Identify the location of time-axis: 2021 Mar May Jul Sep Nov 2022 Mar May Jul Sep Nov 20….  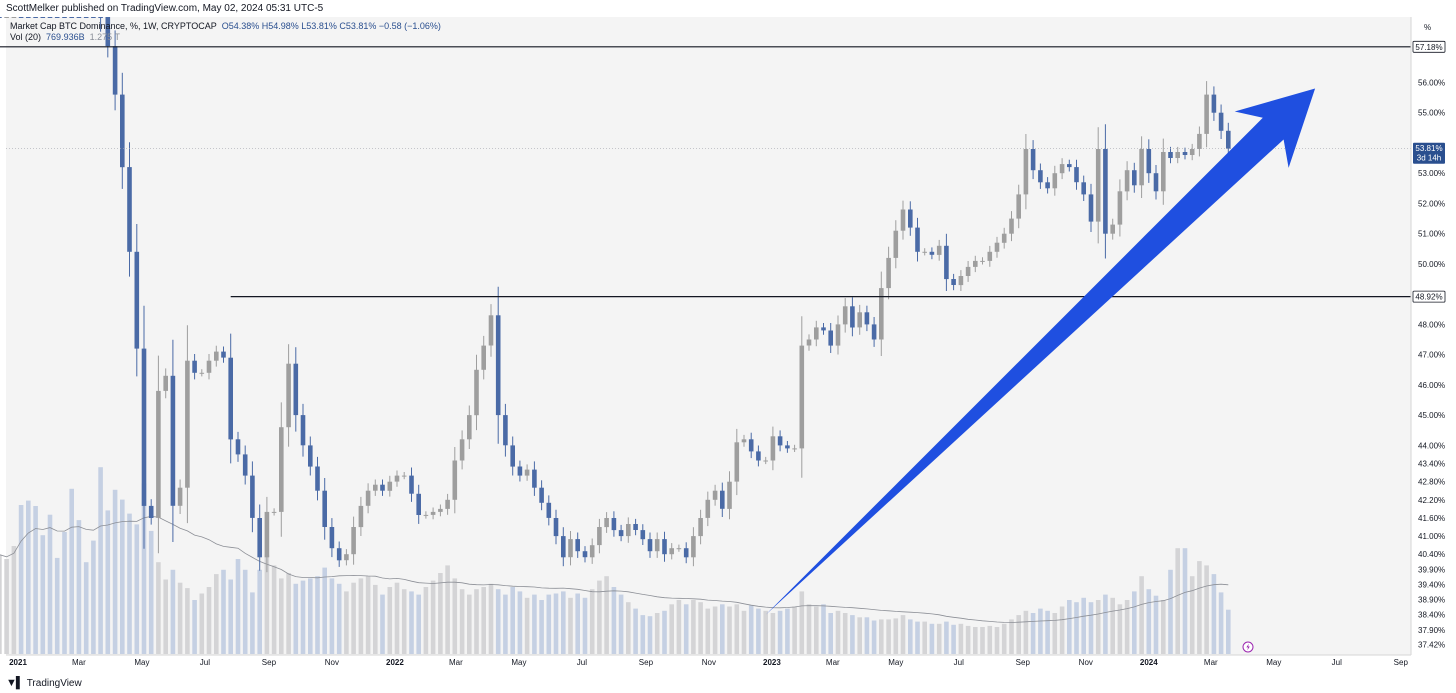
(708, 662).